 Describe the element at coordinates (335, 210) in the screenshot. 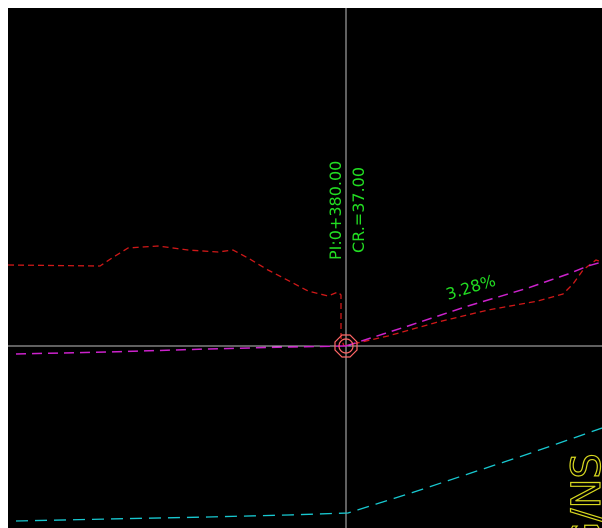

I see `pi-station-label: PI:0+380.00` at that location.